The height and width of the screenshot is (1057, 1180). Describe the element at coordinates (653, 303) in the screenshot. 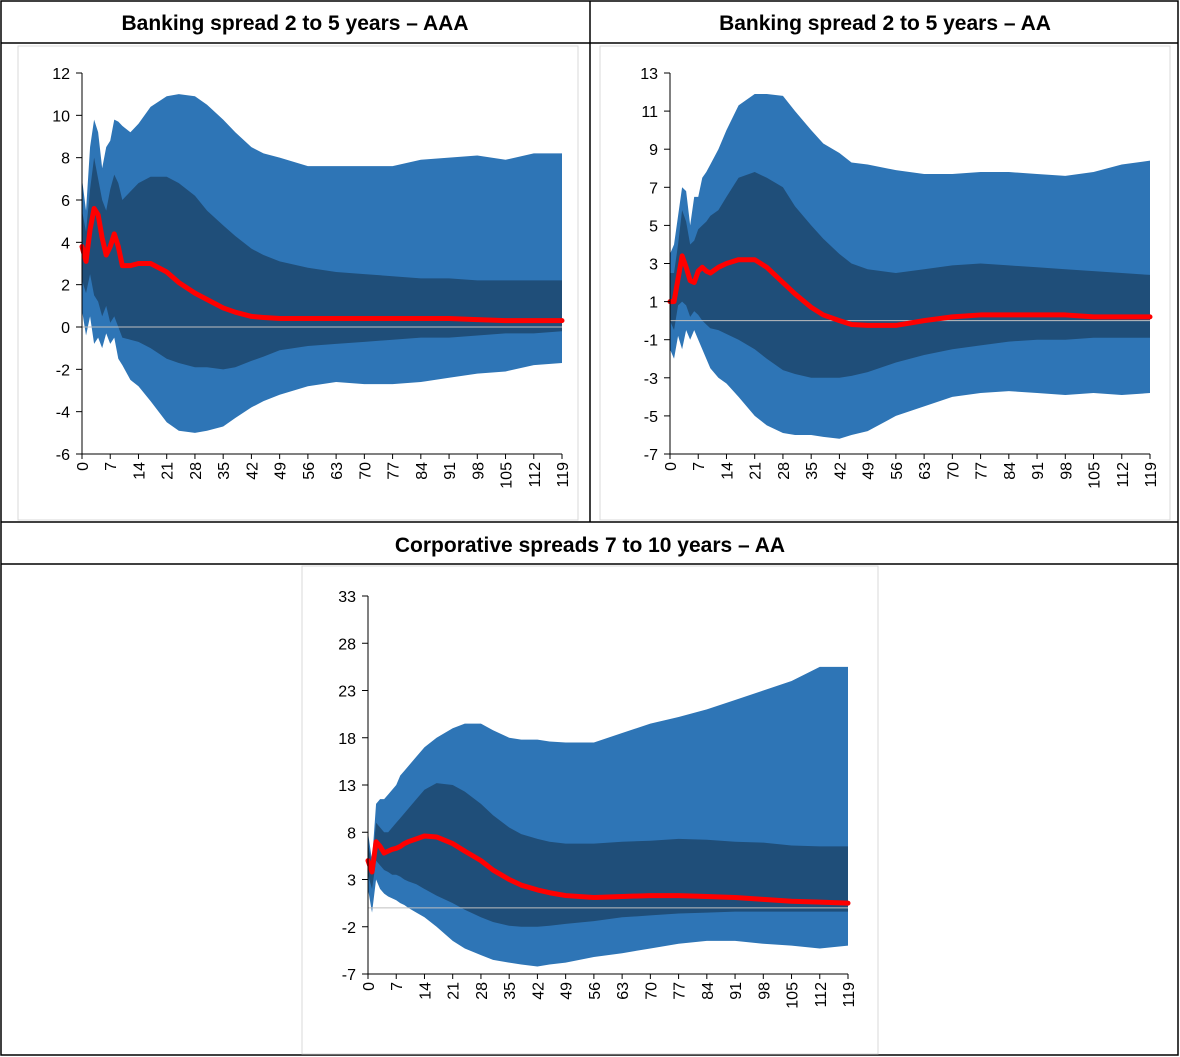

I see `y-tick-label: 1` at that location.